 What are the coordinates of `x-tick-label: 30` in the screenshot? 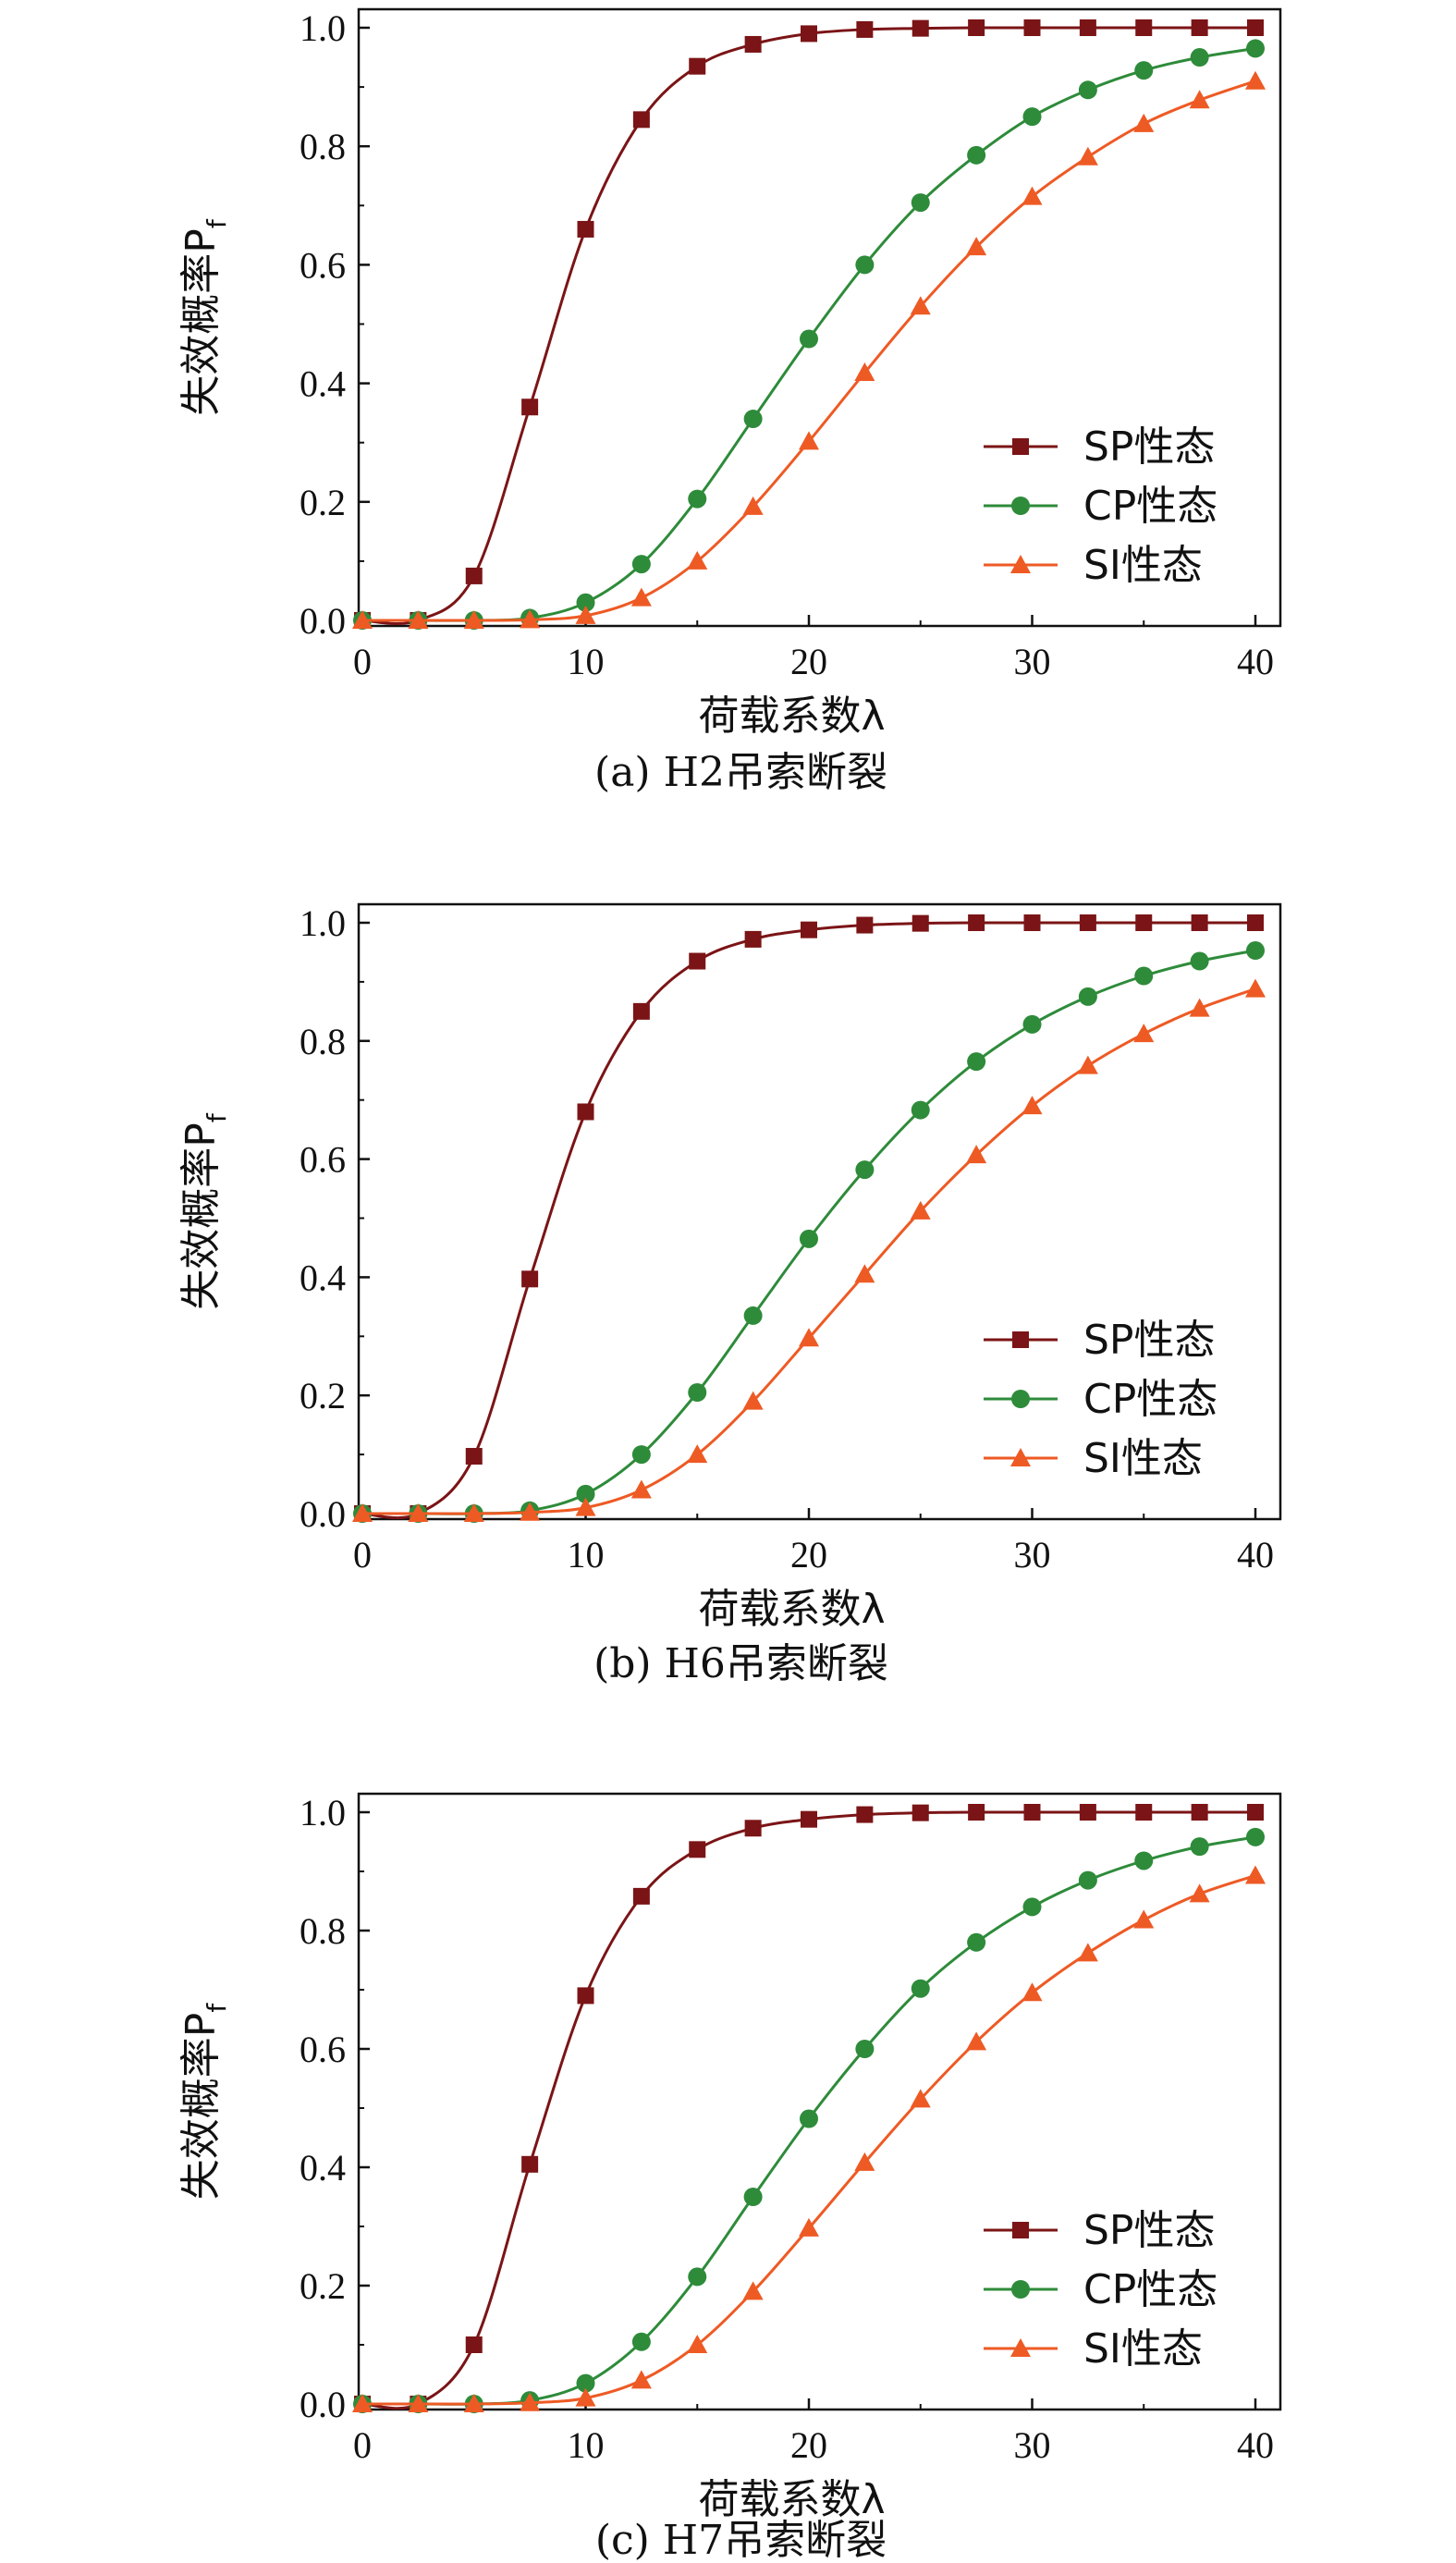 It's located at (1032, 2445).